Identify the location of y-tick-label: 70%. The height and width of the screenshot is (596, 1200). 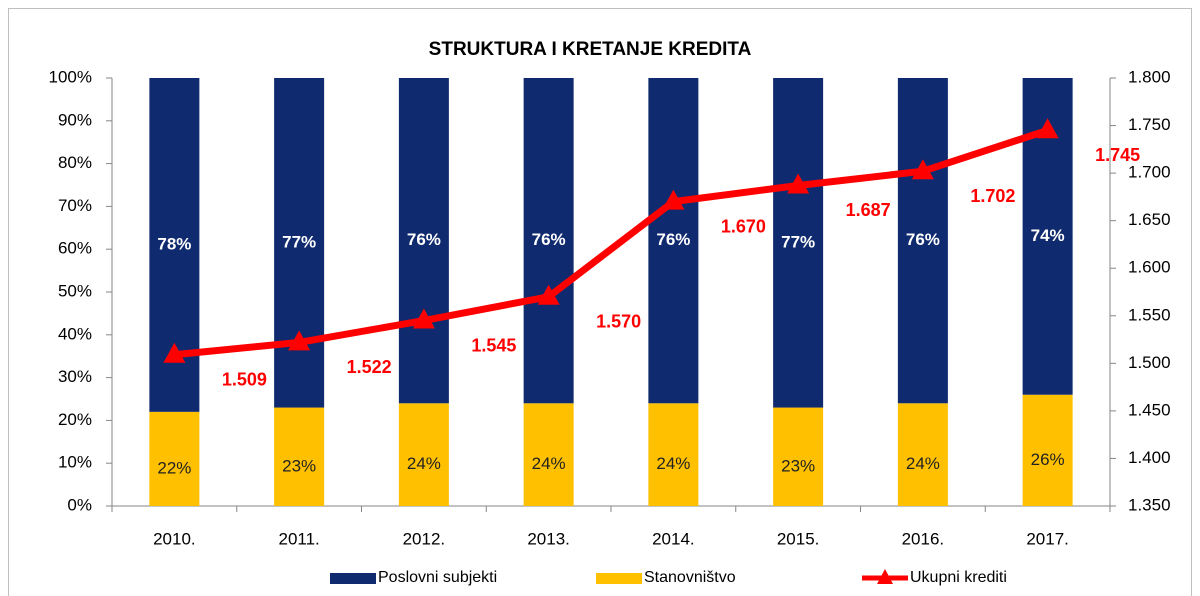
(75, 205).